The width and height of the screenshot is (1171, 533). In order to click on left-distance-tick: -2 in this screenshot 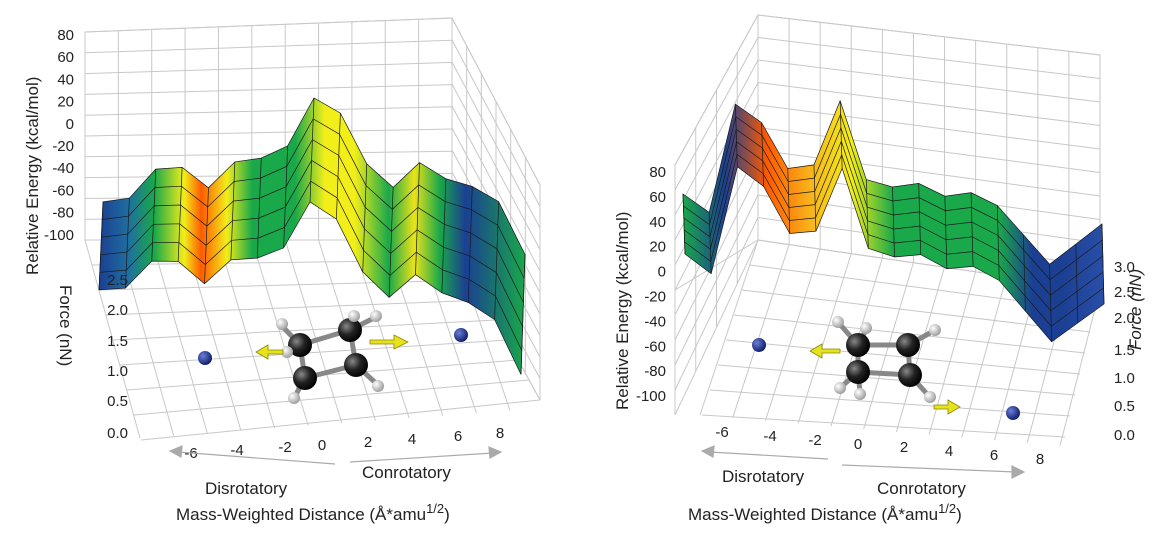, I will do `click(284, 447)`.